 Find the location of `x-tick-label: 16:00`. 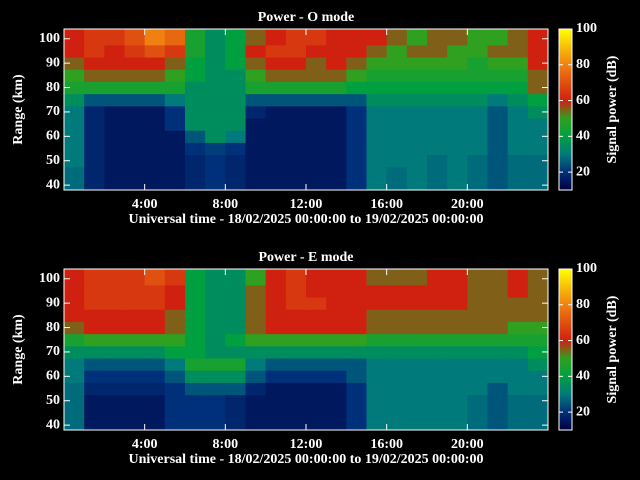

x-tick-label: 16:00 is located at coordinates (386, 444).